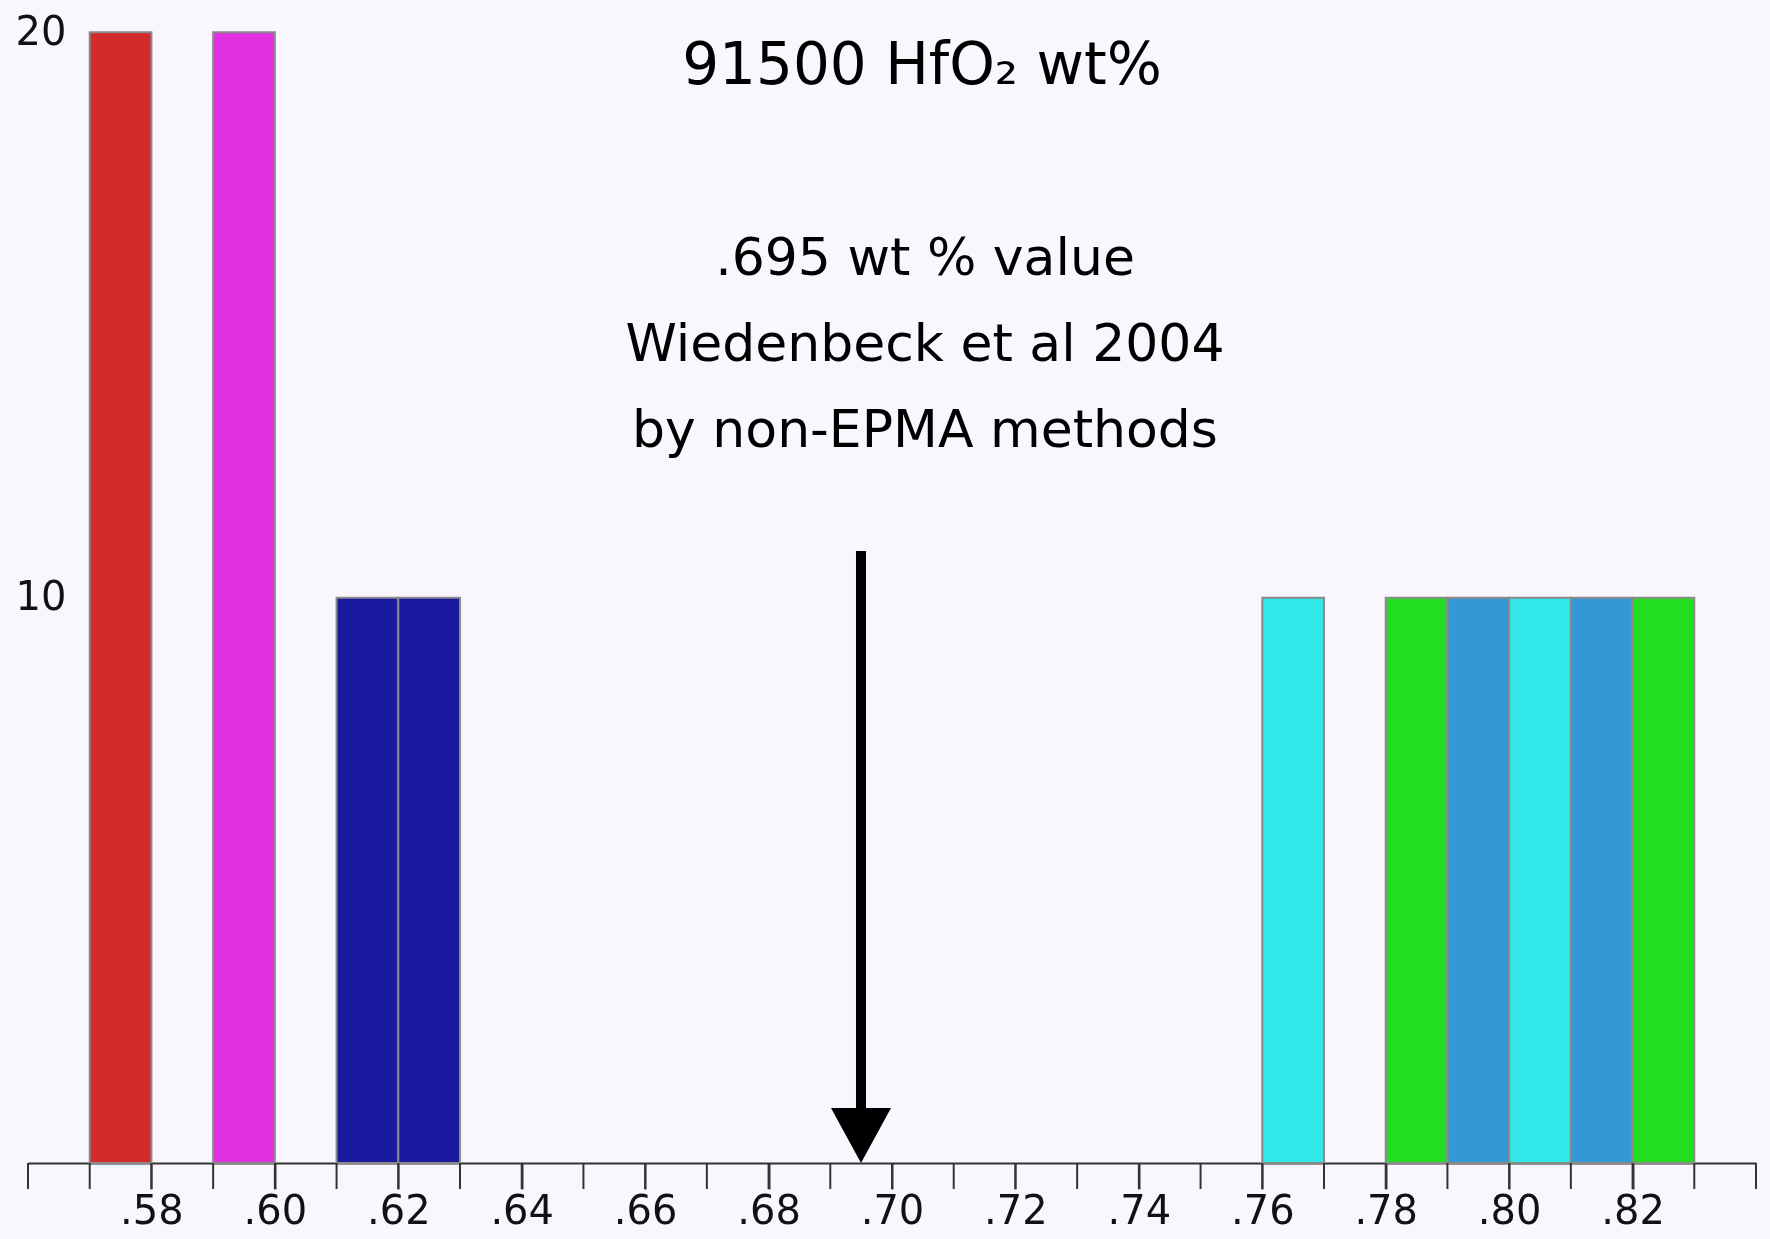 Image resolution: width=1770 pixels, height=1239 pixels. Describe the element at coordinates (41, 30) in the screenshot. I see `y-tick-label: 20` at that location.